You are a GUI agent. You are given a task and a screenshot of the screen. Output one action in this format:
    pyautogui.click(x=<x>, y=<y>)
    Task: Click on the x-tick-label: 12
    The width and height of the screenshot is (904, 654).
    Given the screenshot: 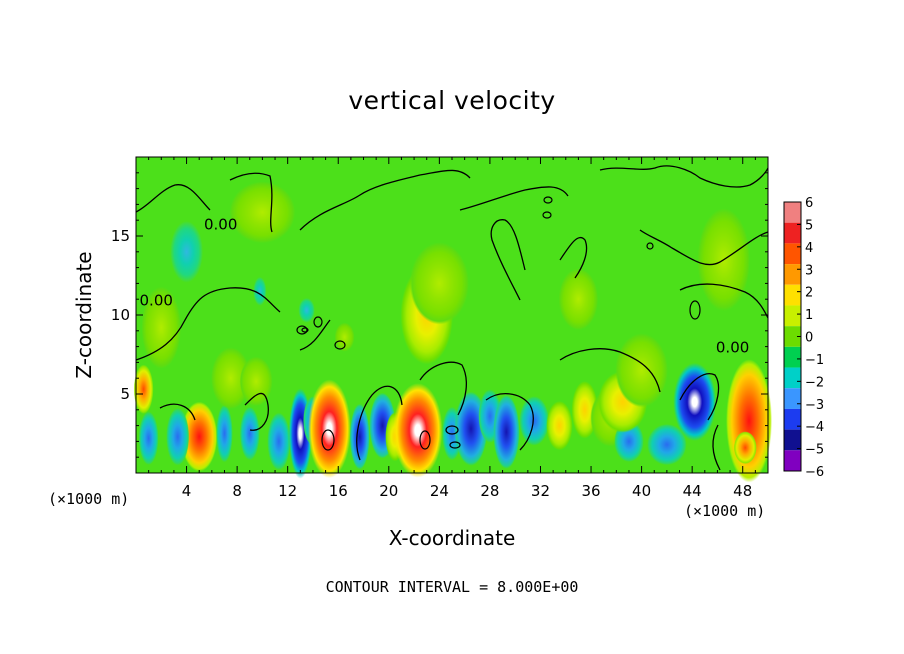 What is the action you would take?
    pyautogui.click(x=287, y=491)
    